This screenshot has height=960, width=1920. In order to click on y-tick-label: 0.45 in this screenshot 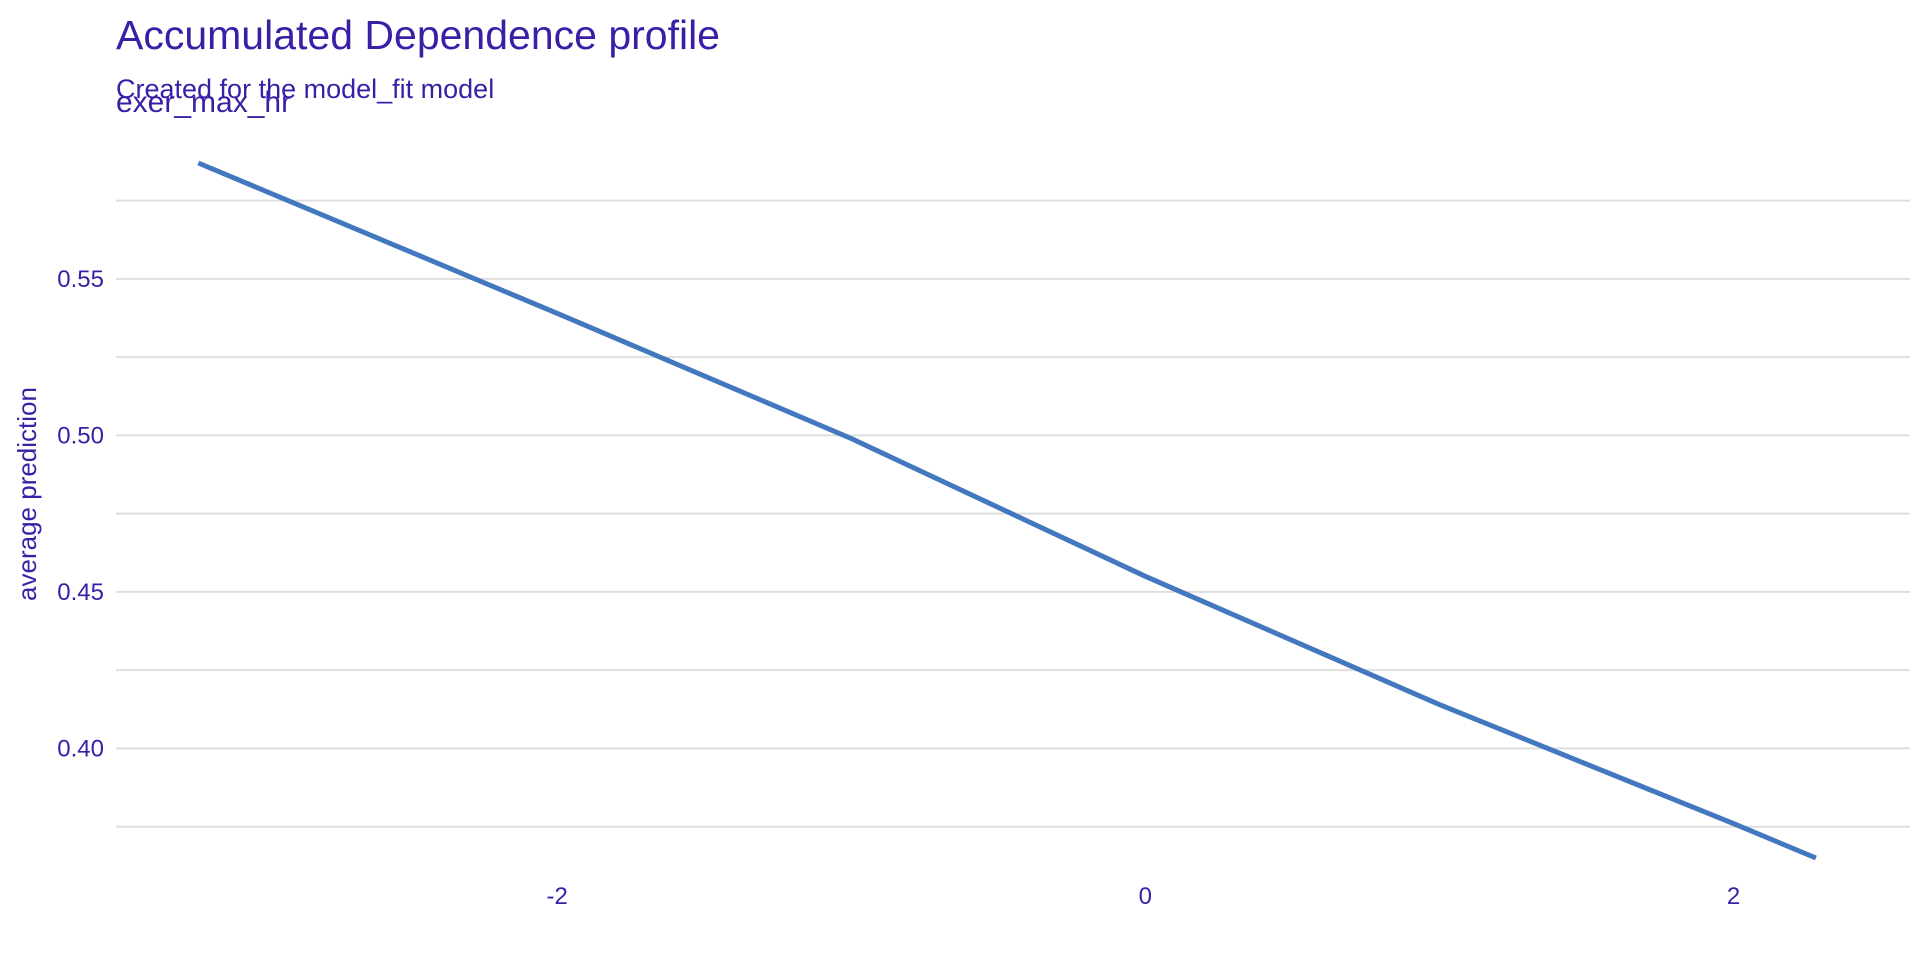, I will do `click(80, 592)`.